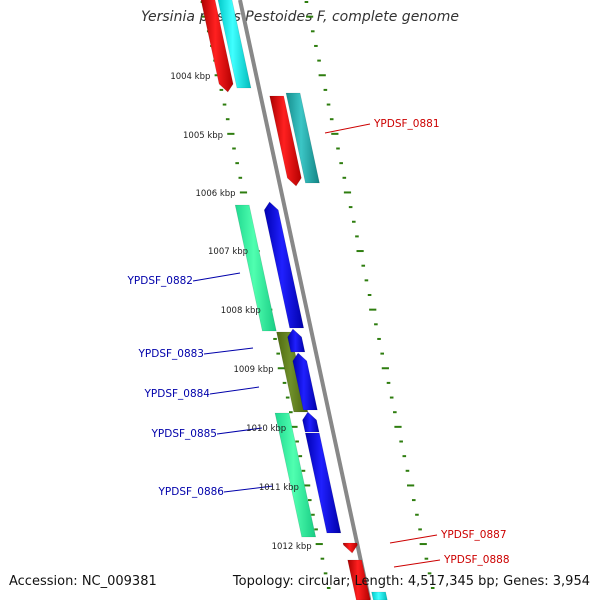 This screenshot has width=600, height=600. Describe the element at coordinates (170, 354) in the screenshot. I see `gene-label: YPDSF_0883` at that location.